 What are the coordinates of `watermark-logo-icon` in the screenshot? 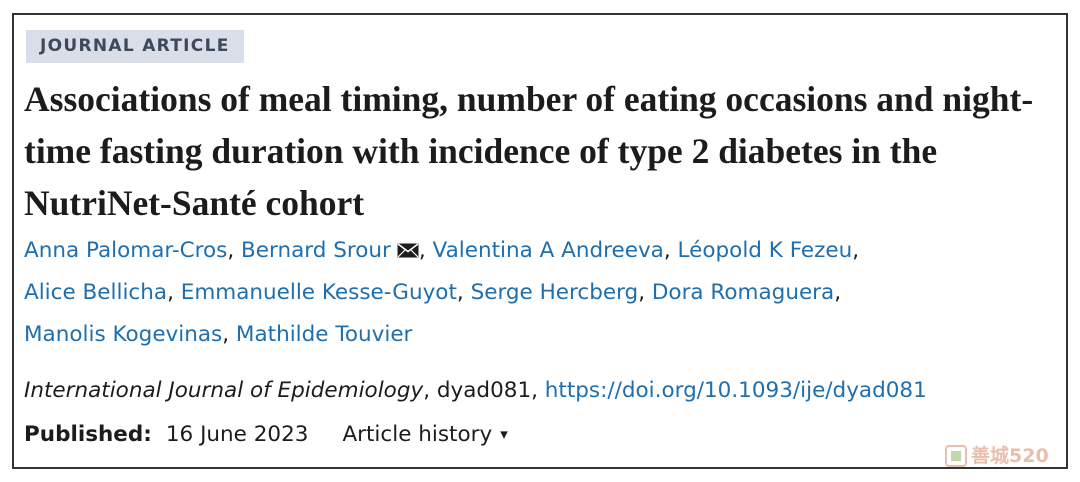 It's located at (956, 456).